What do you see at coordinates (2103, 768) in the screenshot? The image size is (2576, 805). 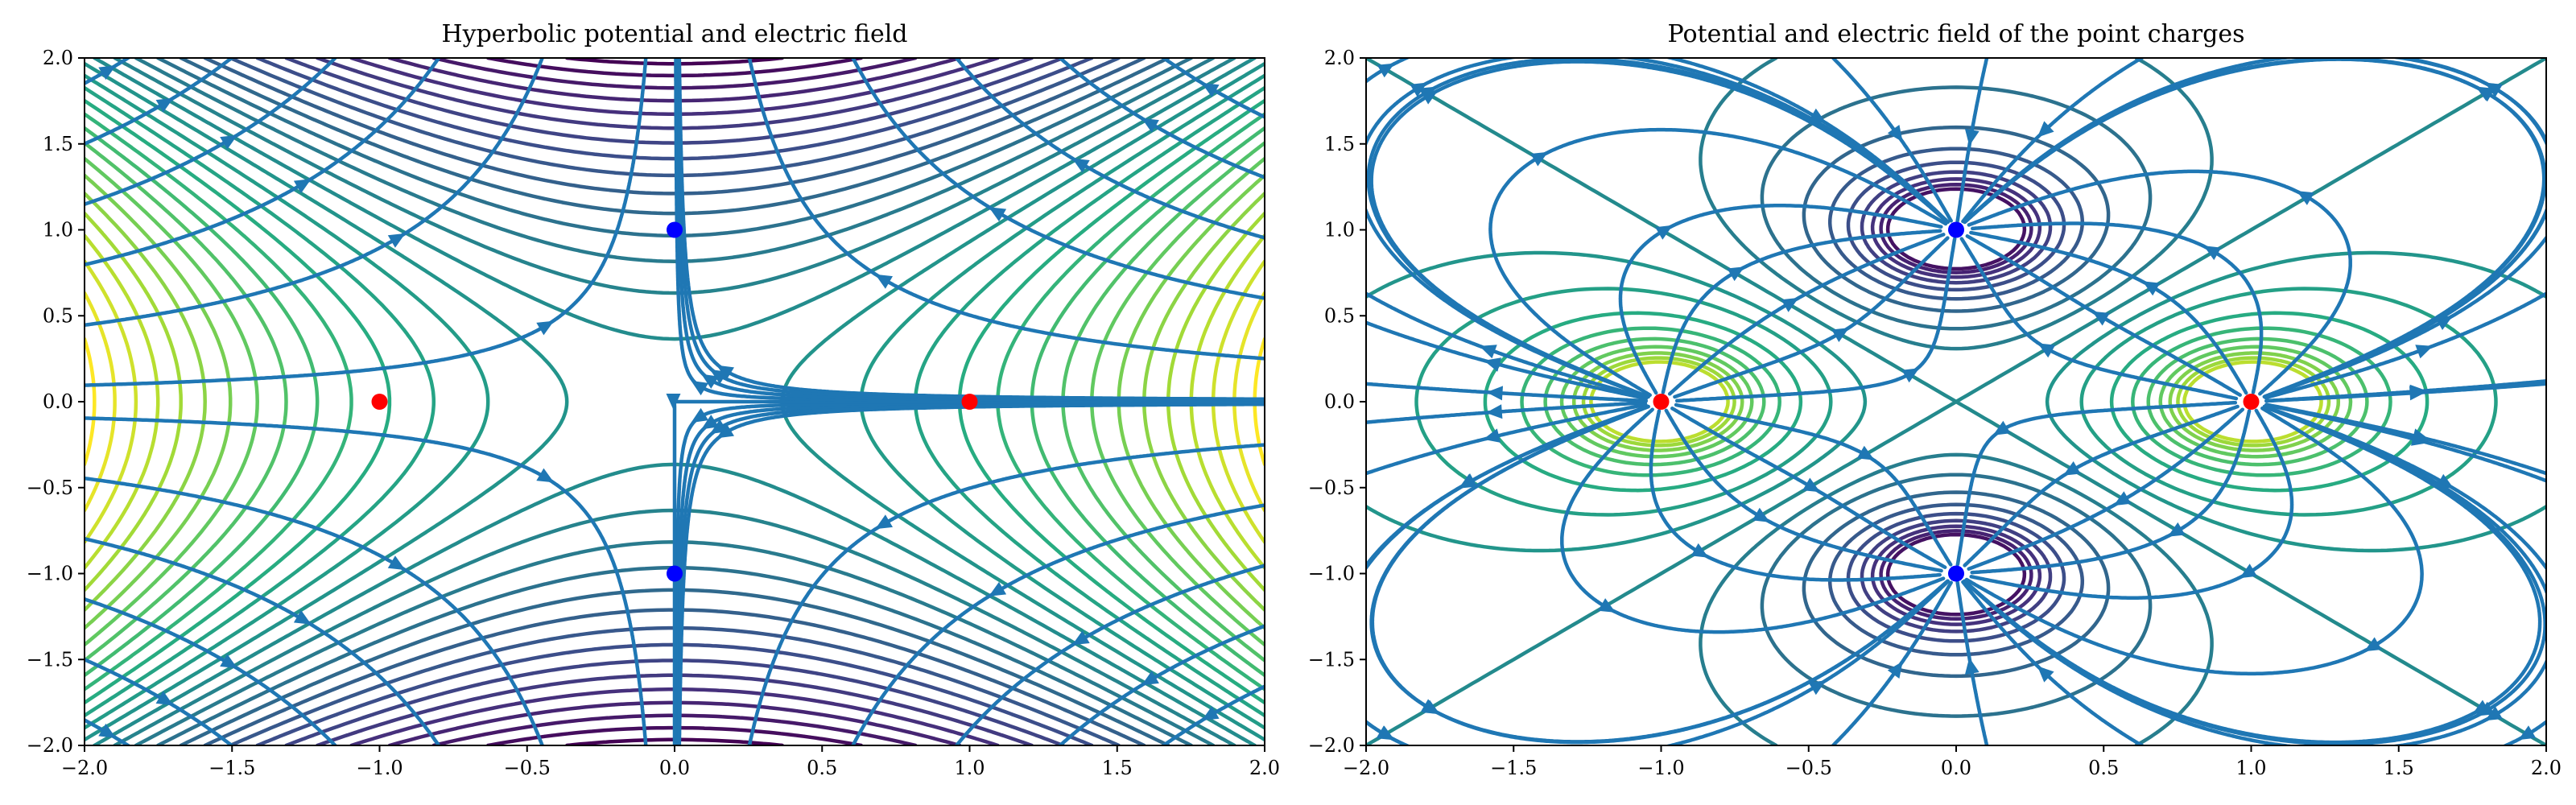 I see `x-tick-label: 0.5` at bounding box center [2103, 768].